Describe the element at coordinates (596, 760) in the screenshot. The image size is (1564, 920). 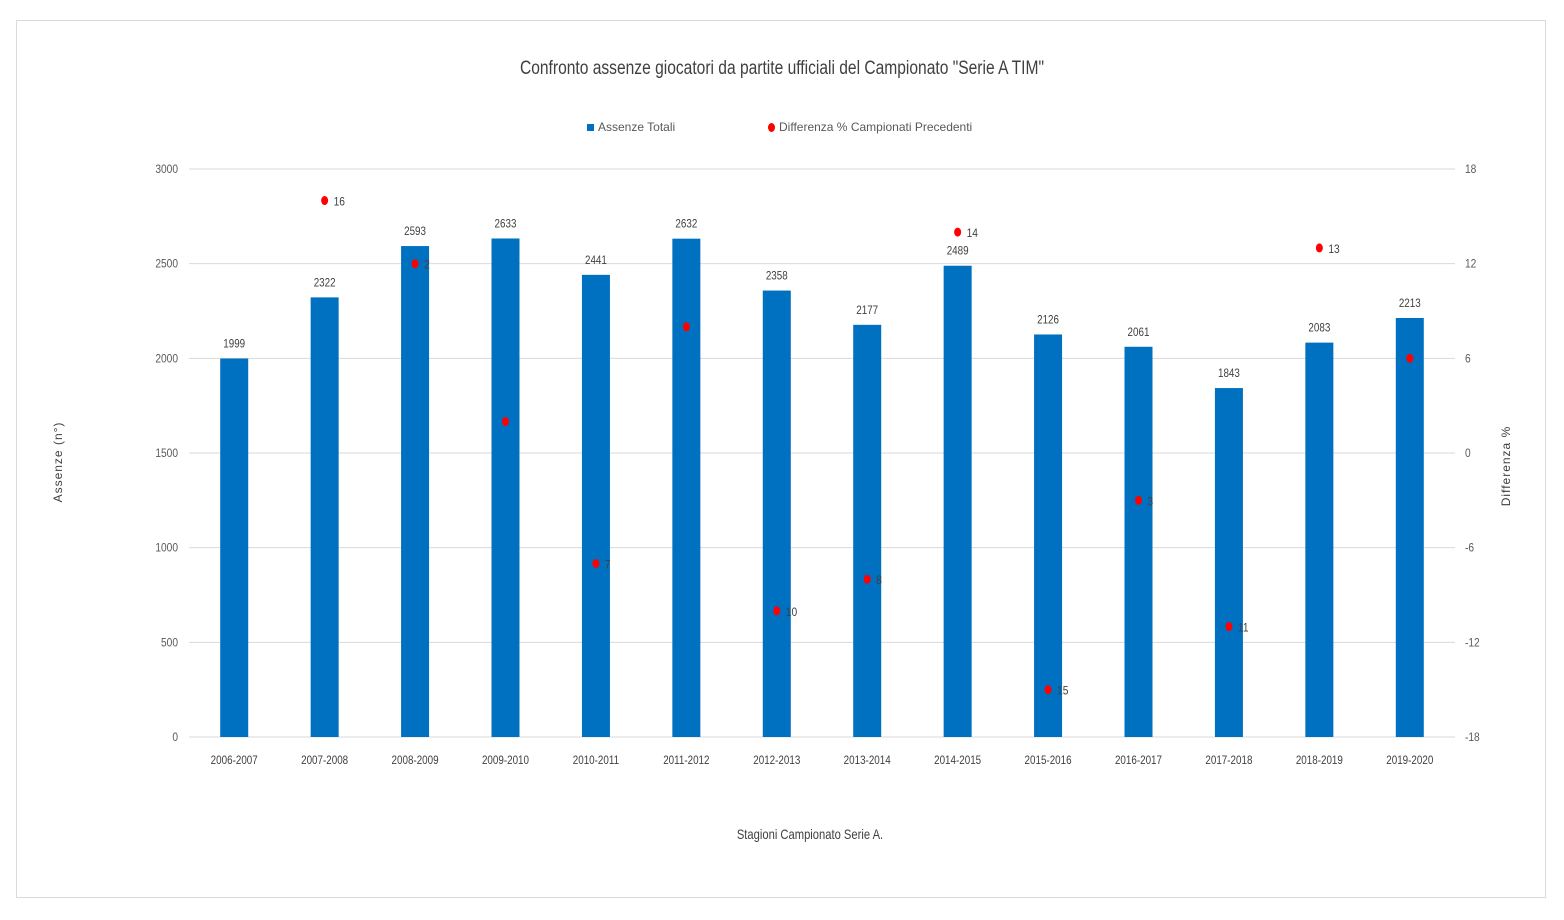
I see `x-tick-label: 2010-2011` at that location.